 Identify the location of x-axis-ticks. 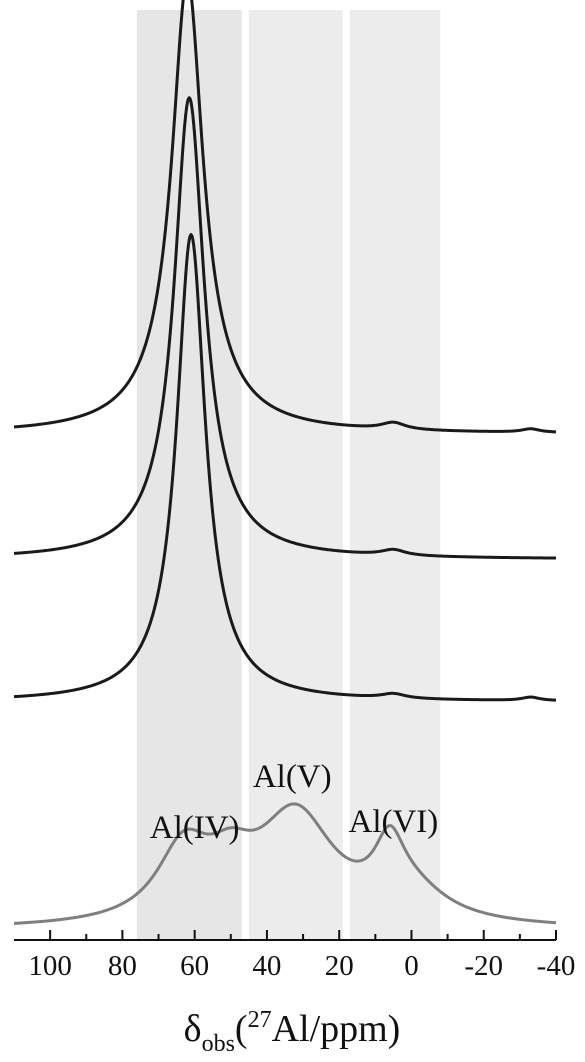
(303, 935).